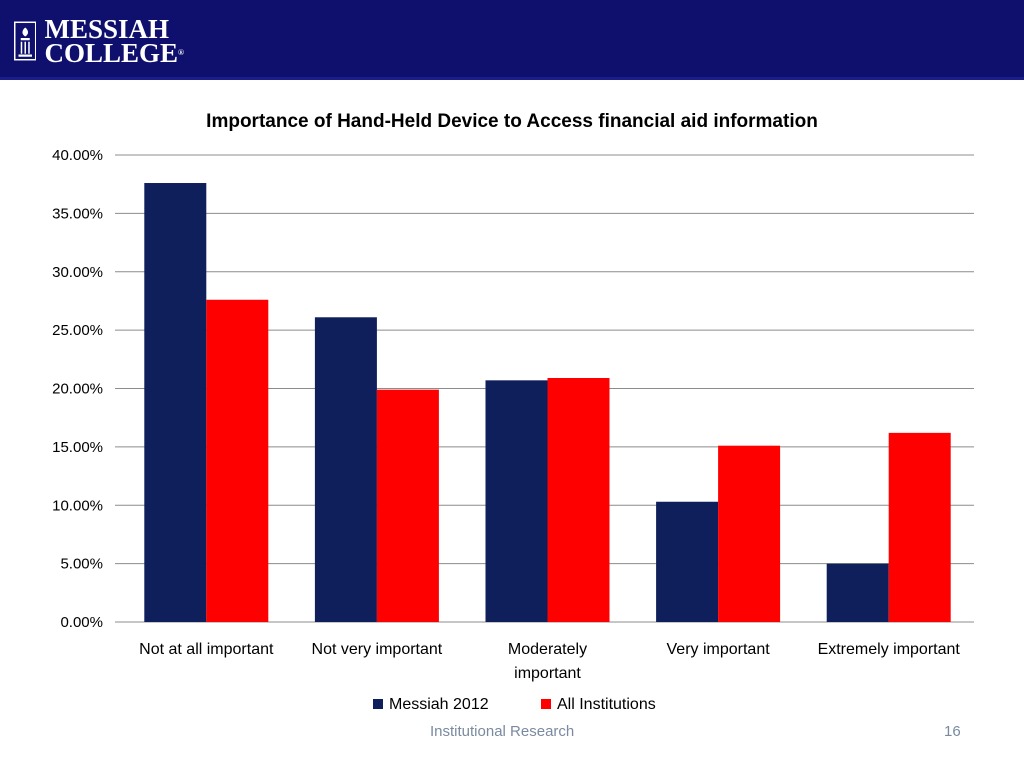  Describe the element at coordinates (181, 52) in the screenshot. I see `registered-mark: ®` at that location.